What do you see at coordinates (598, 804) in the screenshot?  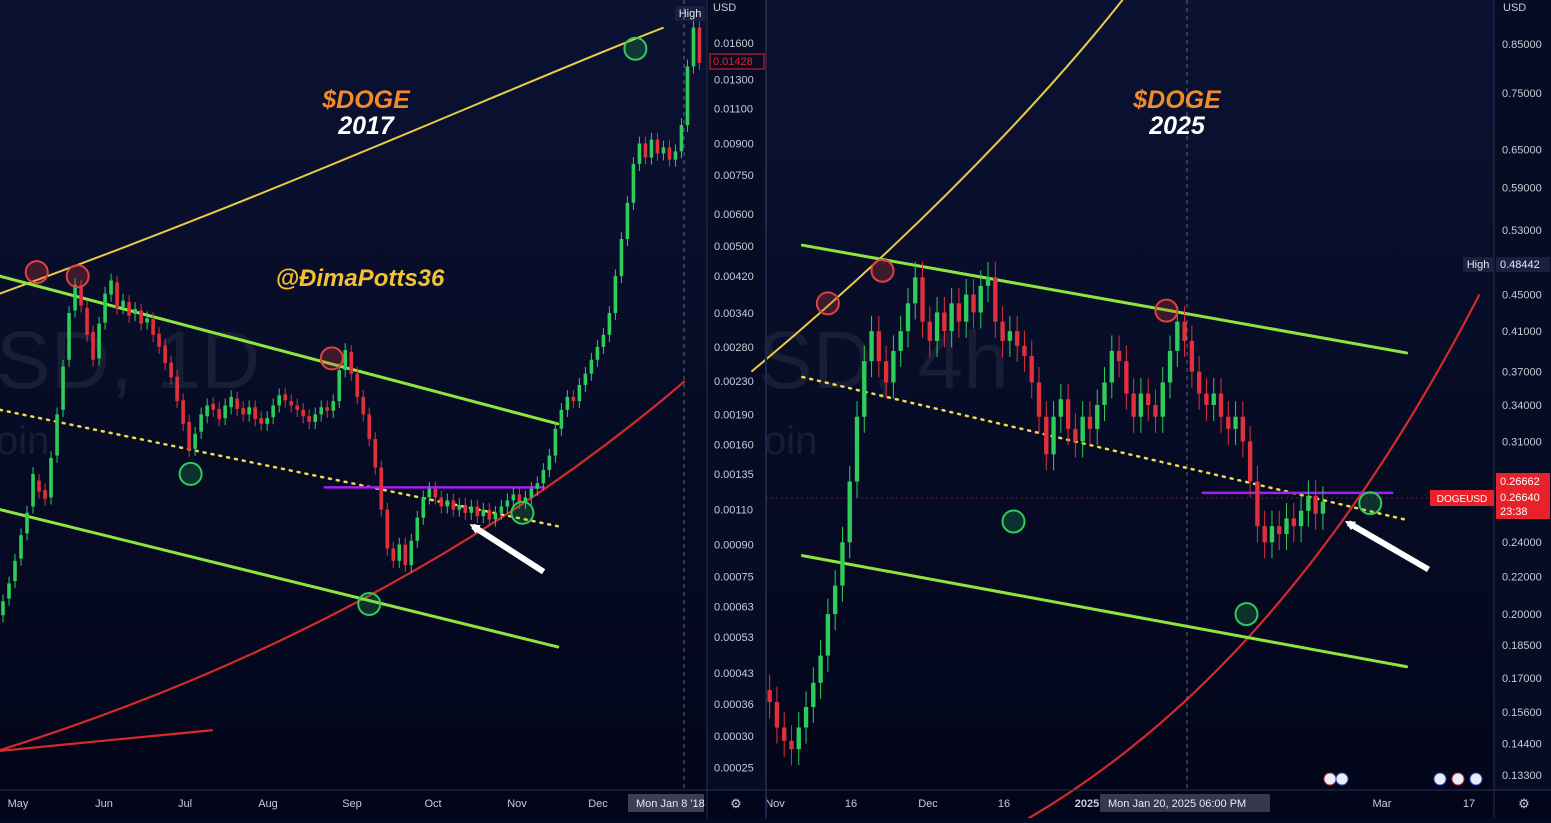 I see `x-tick-label: Dec` at bounding box center [598, 804].